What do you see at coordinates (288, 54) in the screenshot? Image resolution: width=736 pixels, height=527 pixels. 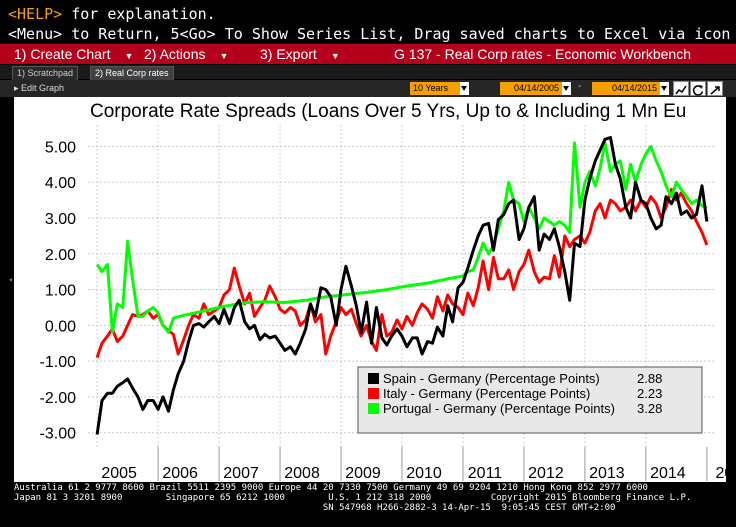 I see `export-label: 3) Export` at bounding box center [288, 54].